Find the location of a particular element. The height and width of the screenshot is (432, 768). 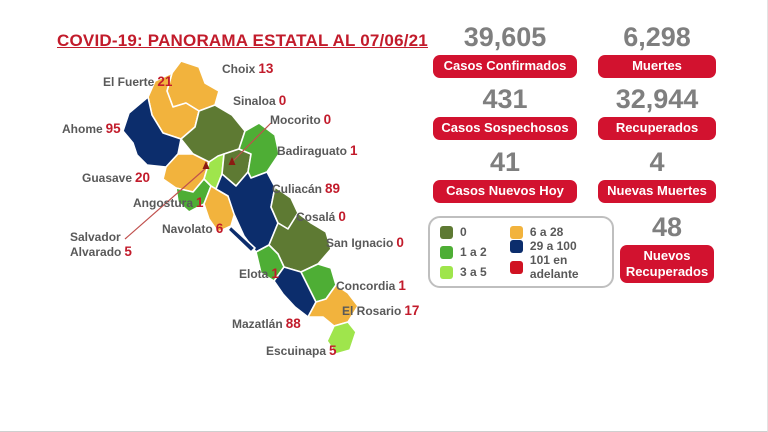

legend-item: 101 en adelante is located at coordinates (556, 267).